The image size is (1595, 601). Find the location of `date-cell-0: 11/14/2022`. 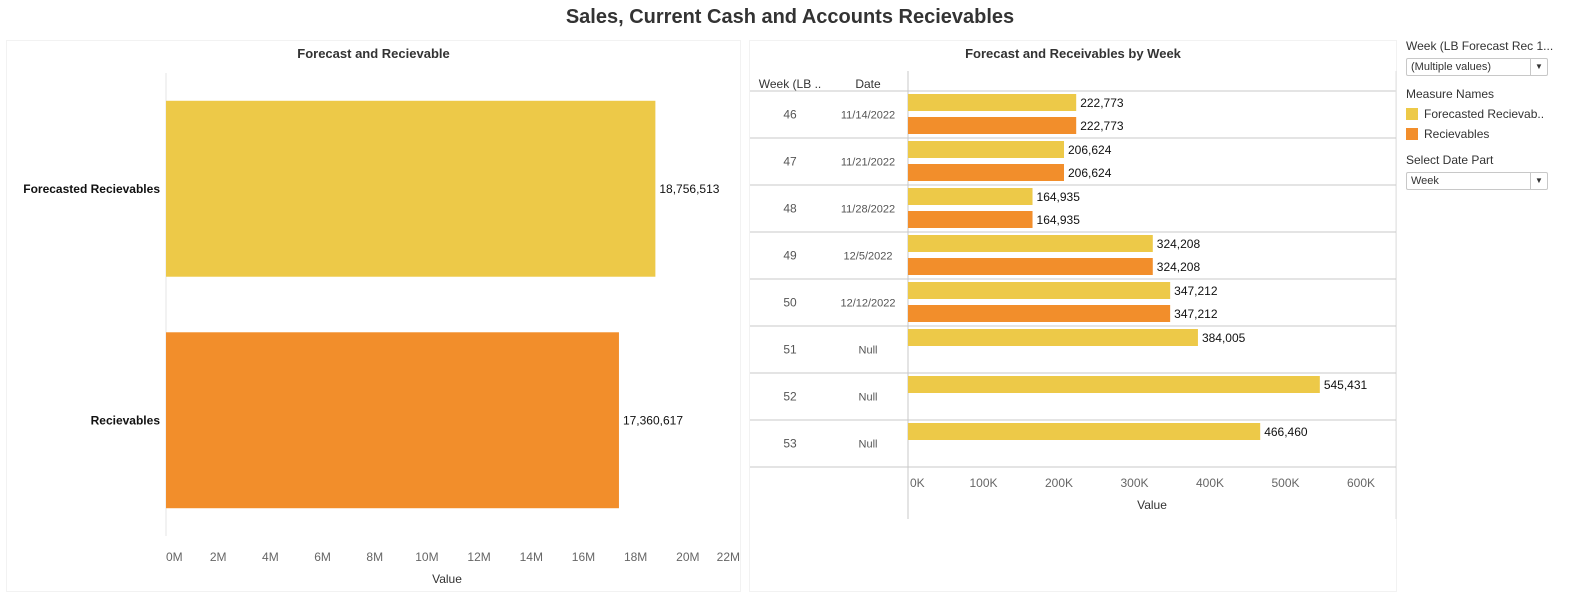

date-cell-0: 11/14/2022 is located at coordinates (868, 116).